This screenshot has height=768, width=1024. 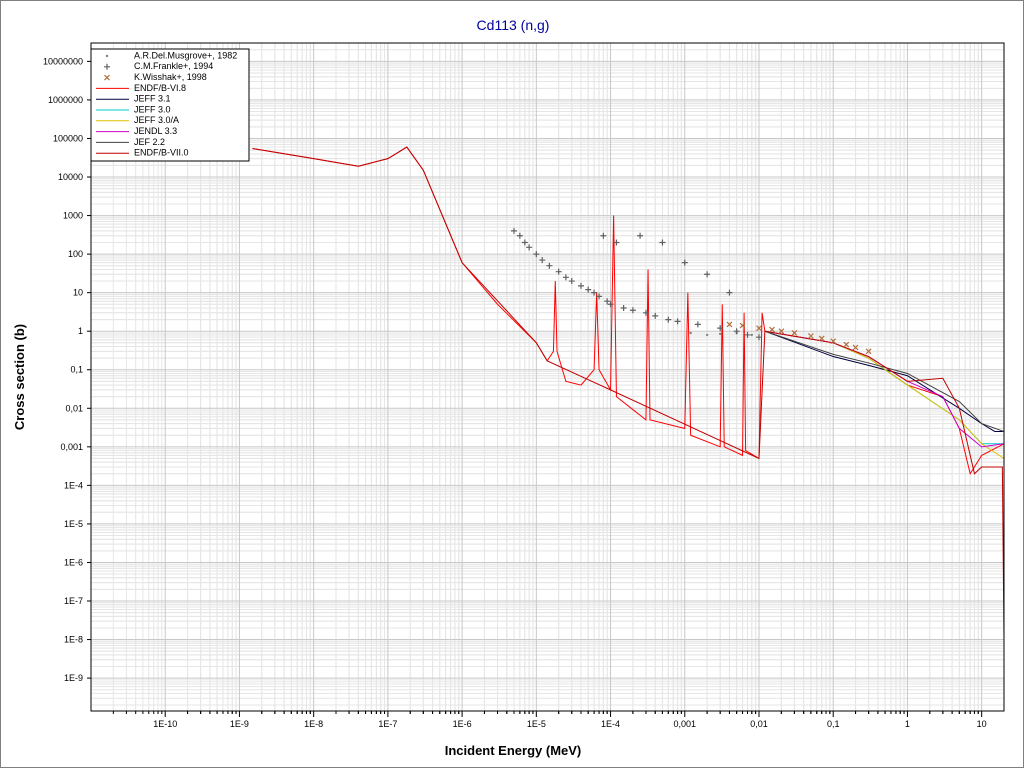 What do you see at coordinates (78, 293) in the screenshot?
I see `y-tick-label: 10` at bounding box center [78, 293].